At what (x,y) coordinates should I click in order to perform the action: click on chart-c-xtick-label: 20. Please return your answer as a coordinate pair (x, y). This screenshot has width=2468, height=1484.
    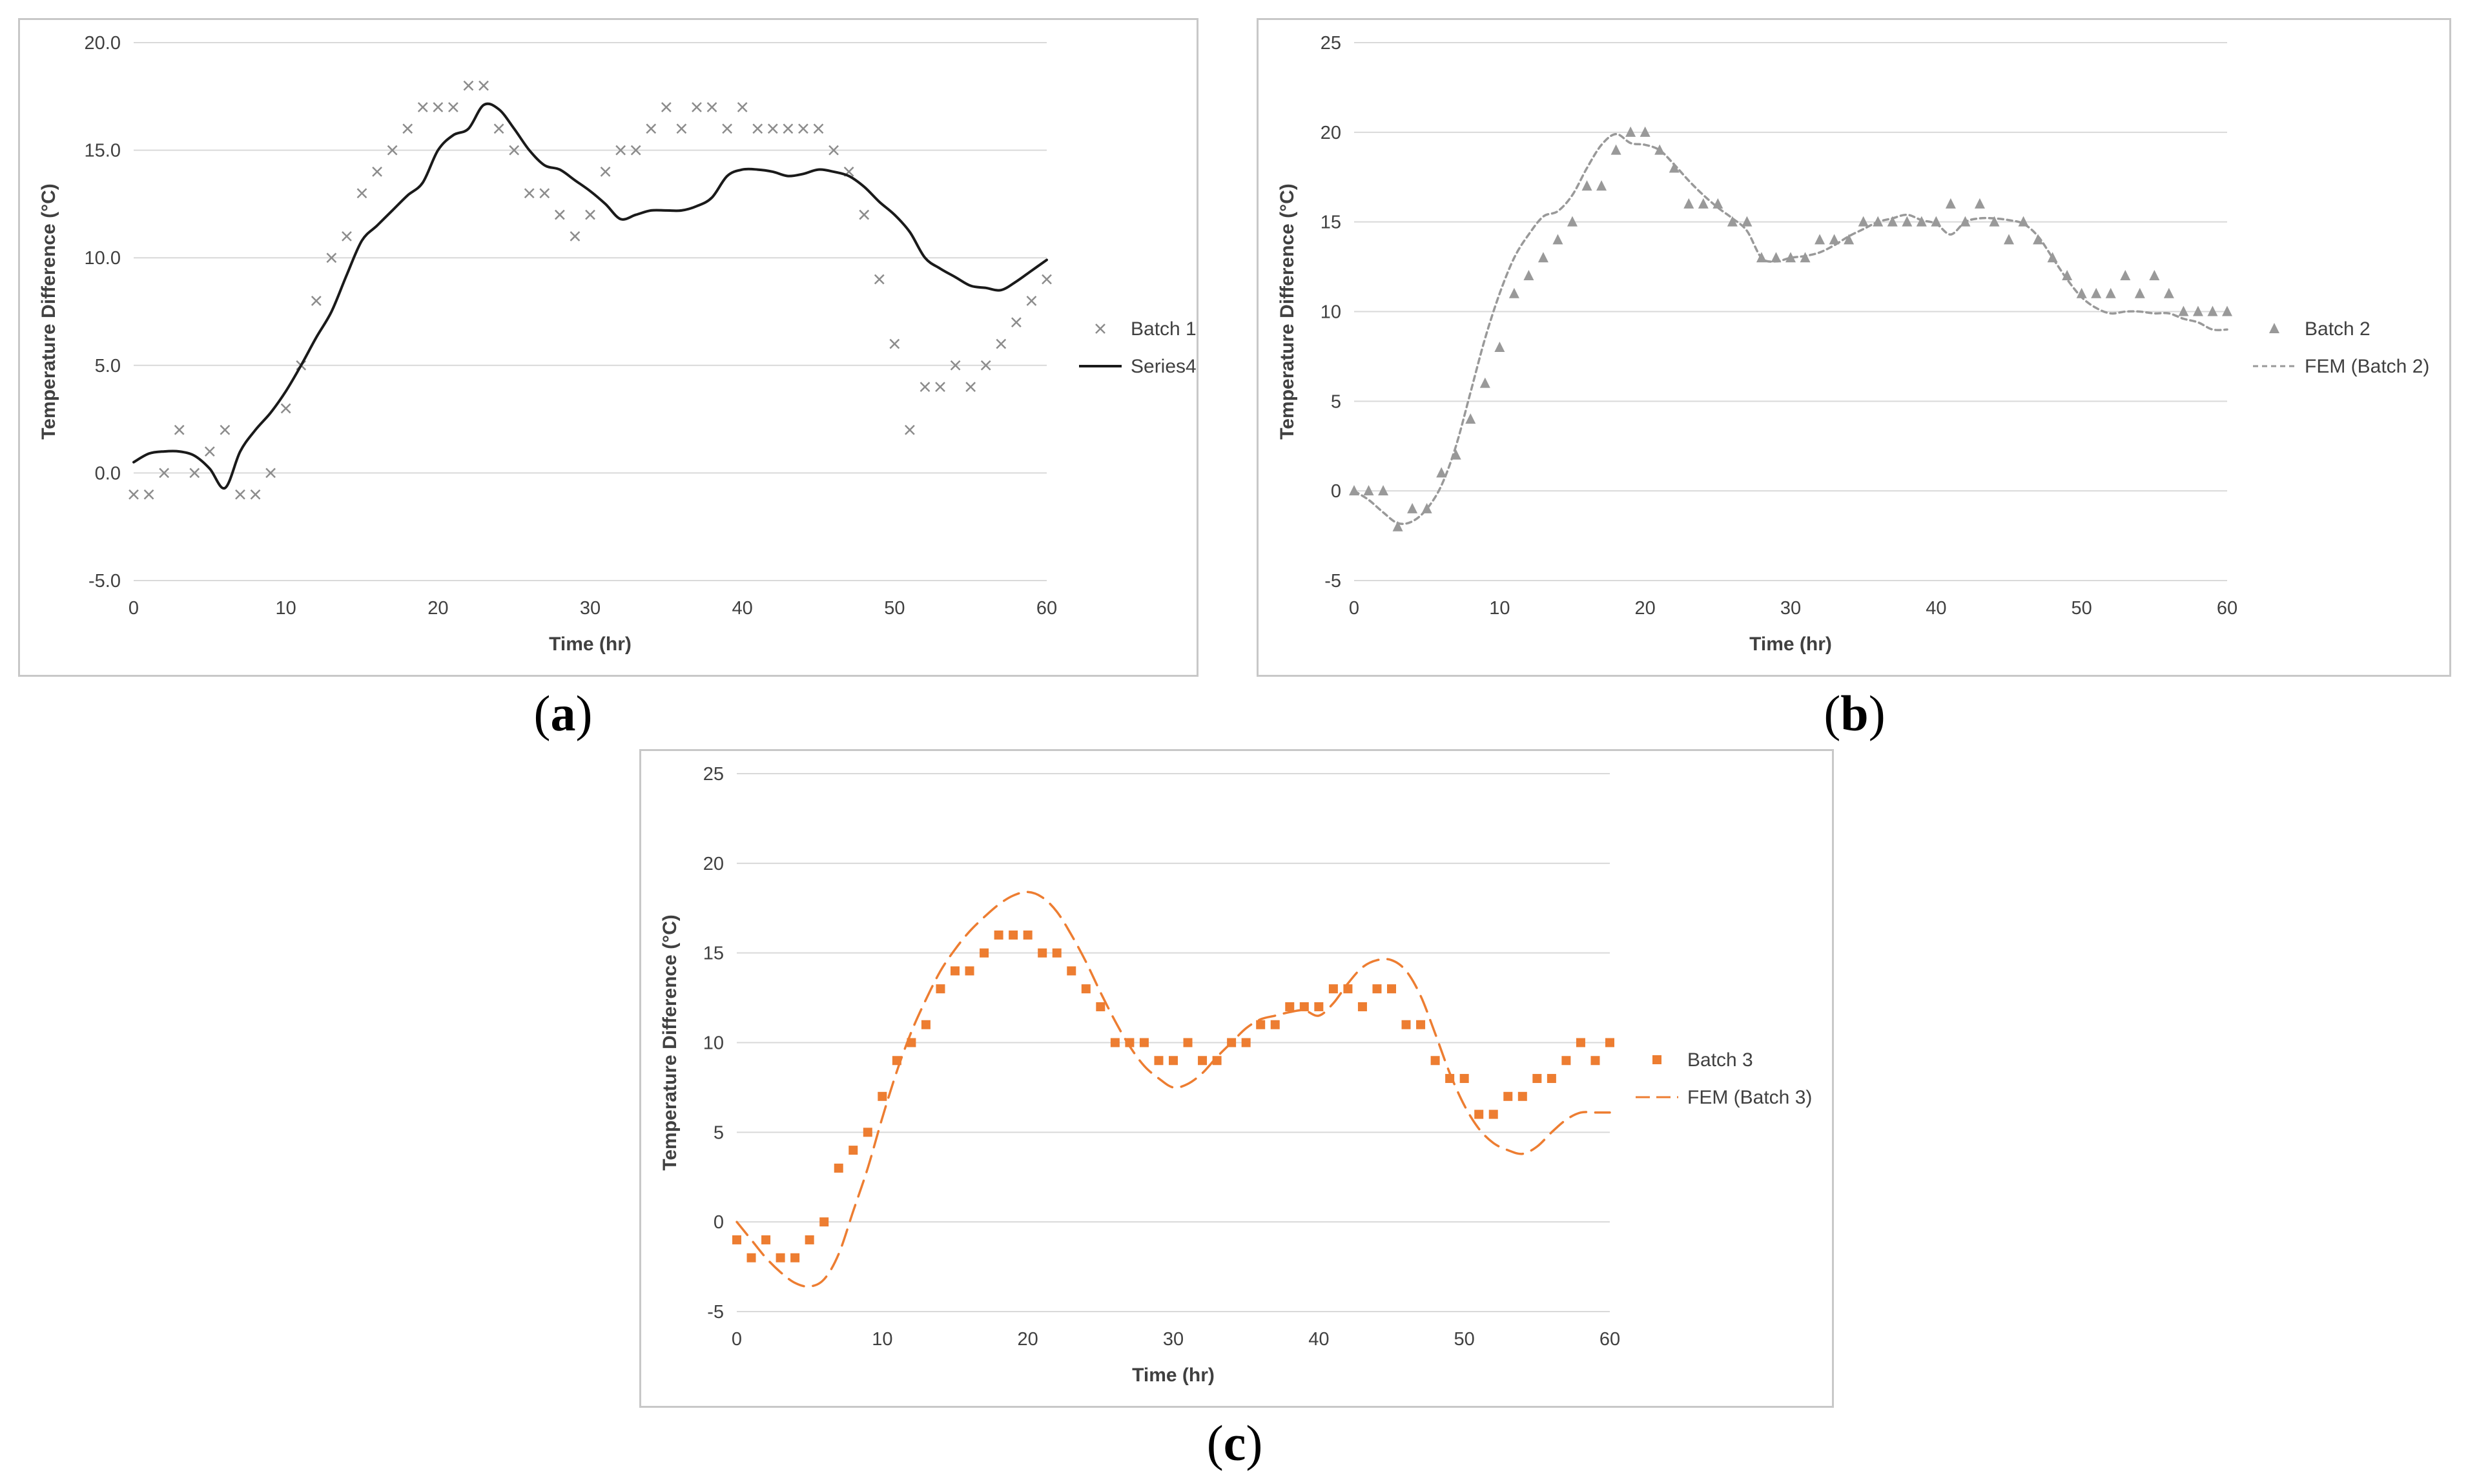
    Looking at the image, I should click on (1028, 1339).